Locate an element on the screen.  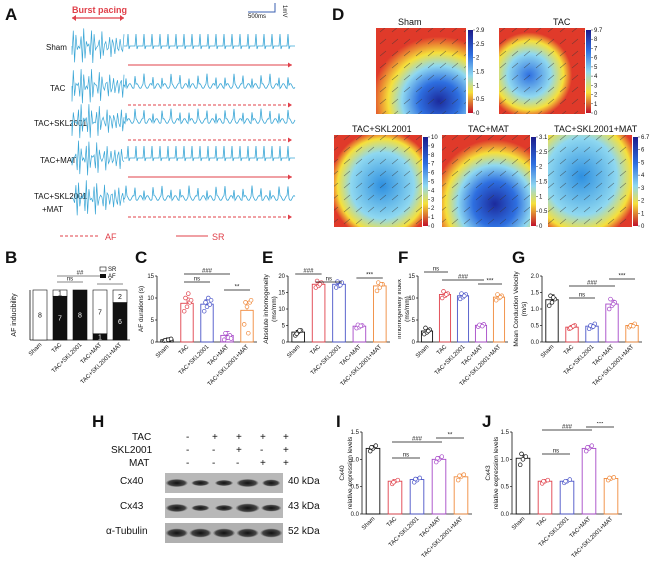
cbar-tick-label-3-3: 1.5 is located at coordinates (543, 183).